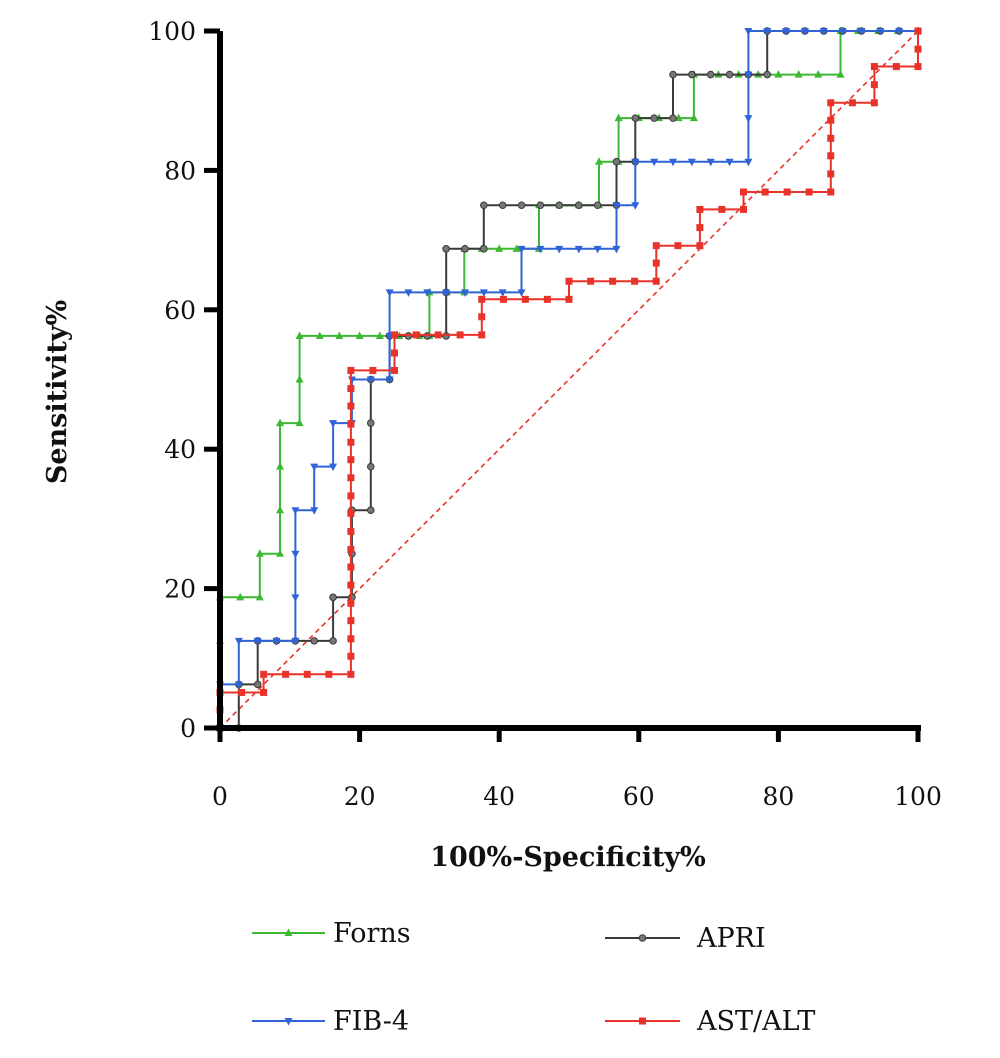  I want to click on y-tick-label: 80, so click(180, 170).